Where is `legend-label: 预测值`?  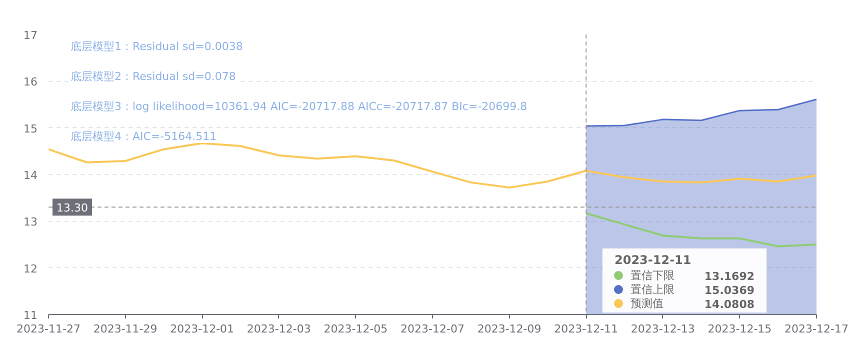 legend-label: 预测值 is located at coordinates (647, 303).